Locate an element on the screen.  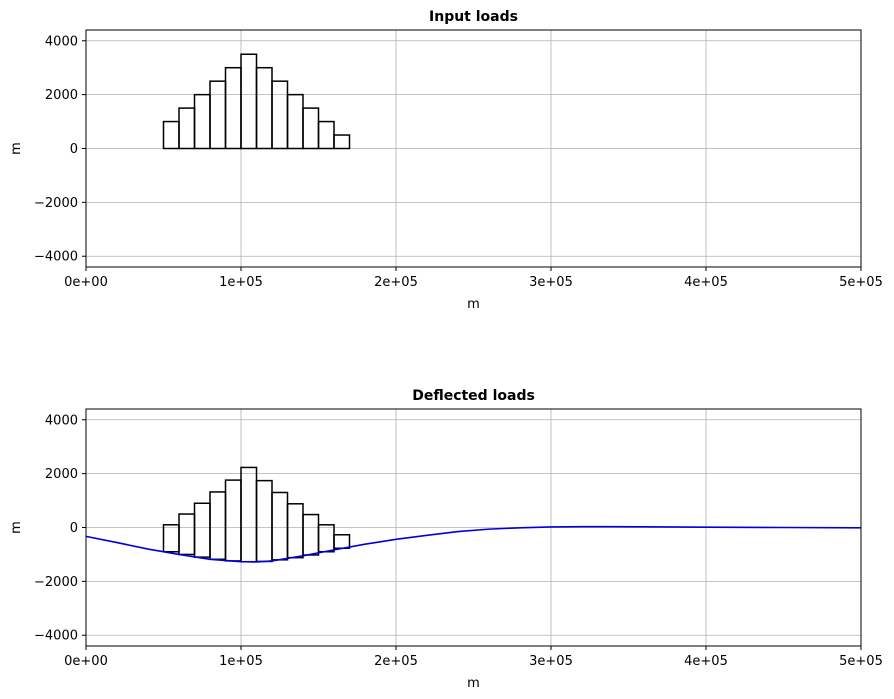
chart-title: Input loads is located at coordinates (473, 17).